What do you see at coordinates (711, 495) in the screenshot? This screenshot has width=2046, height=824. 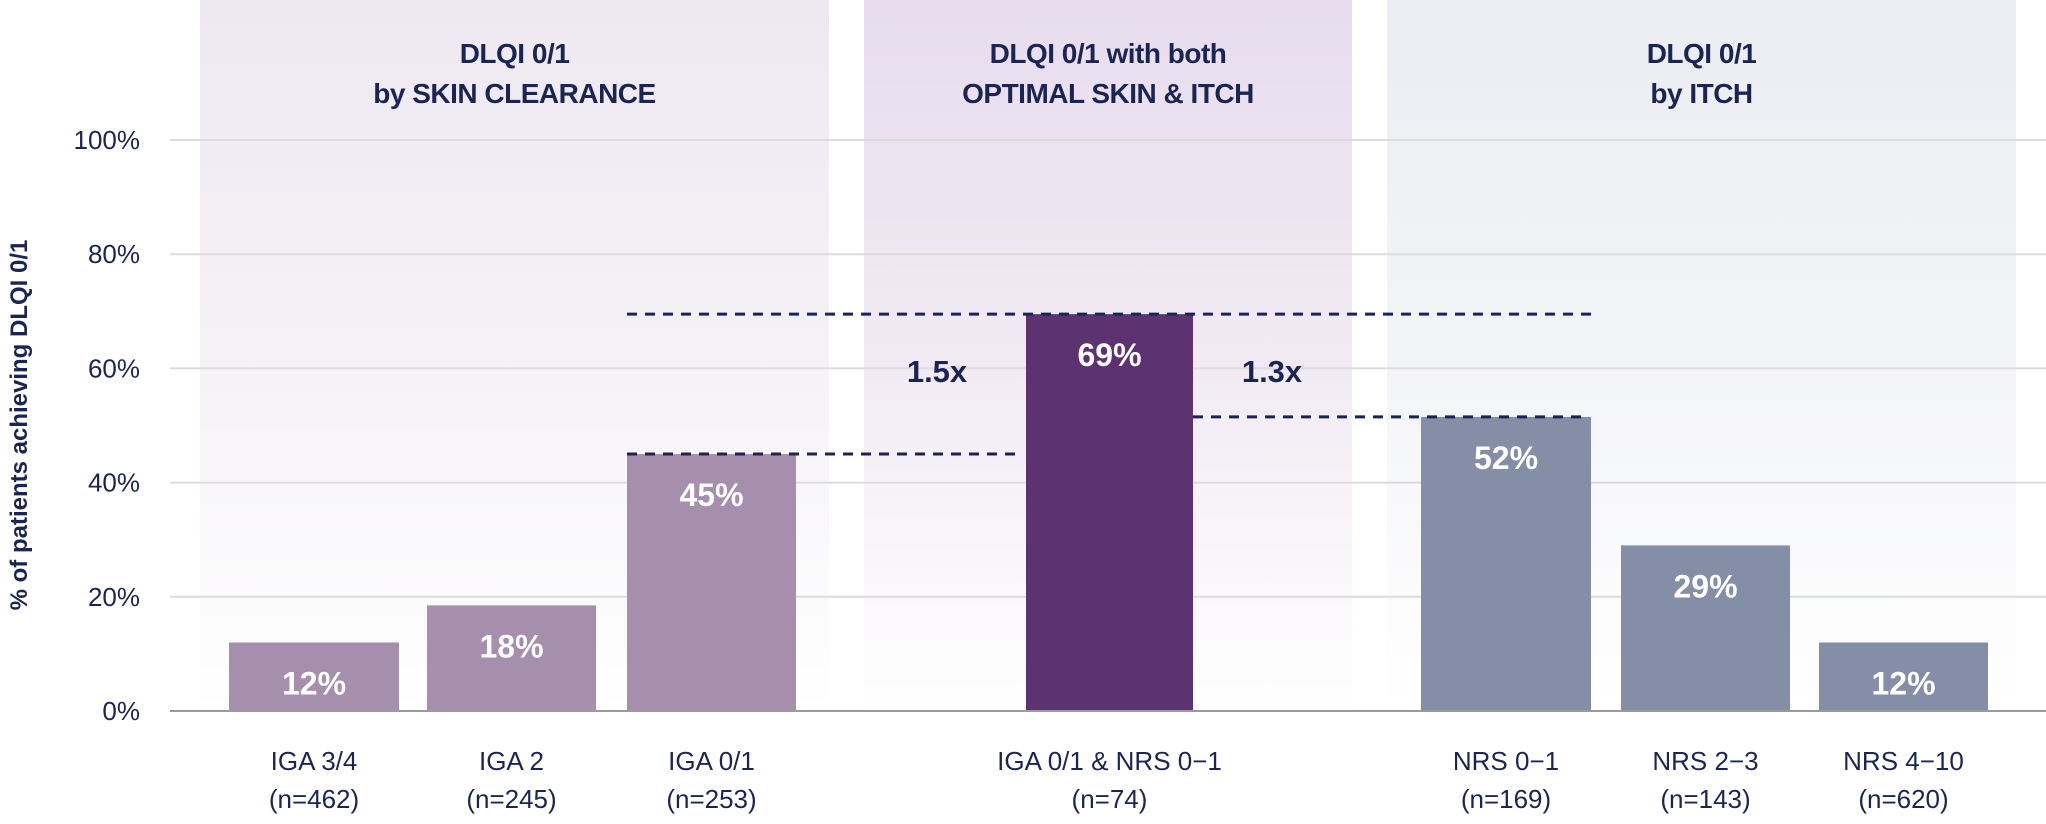 I see `bar-value-label: 45%` at bounding box center [711, 495].